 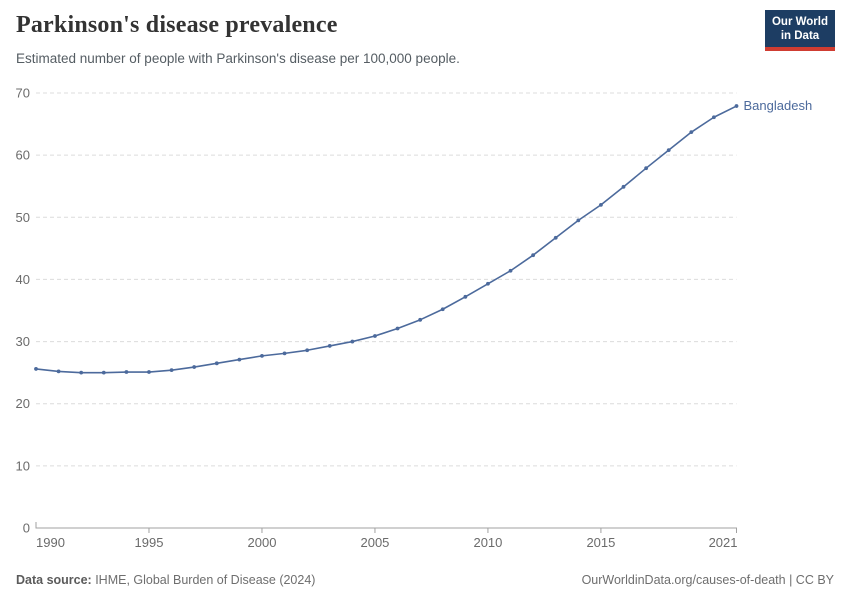 What do you see at coordinates (177, 25) in the screenshot?
I see `page-title: Parkinson's disease prevalence` at bounding box center [177, 25].